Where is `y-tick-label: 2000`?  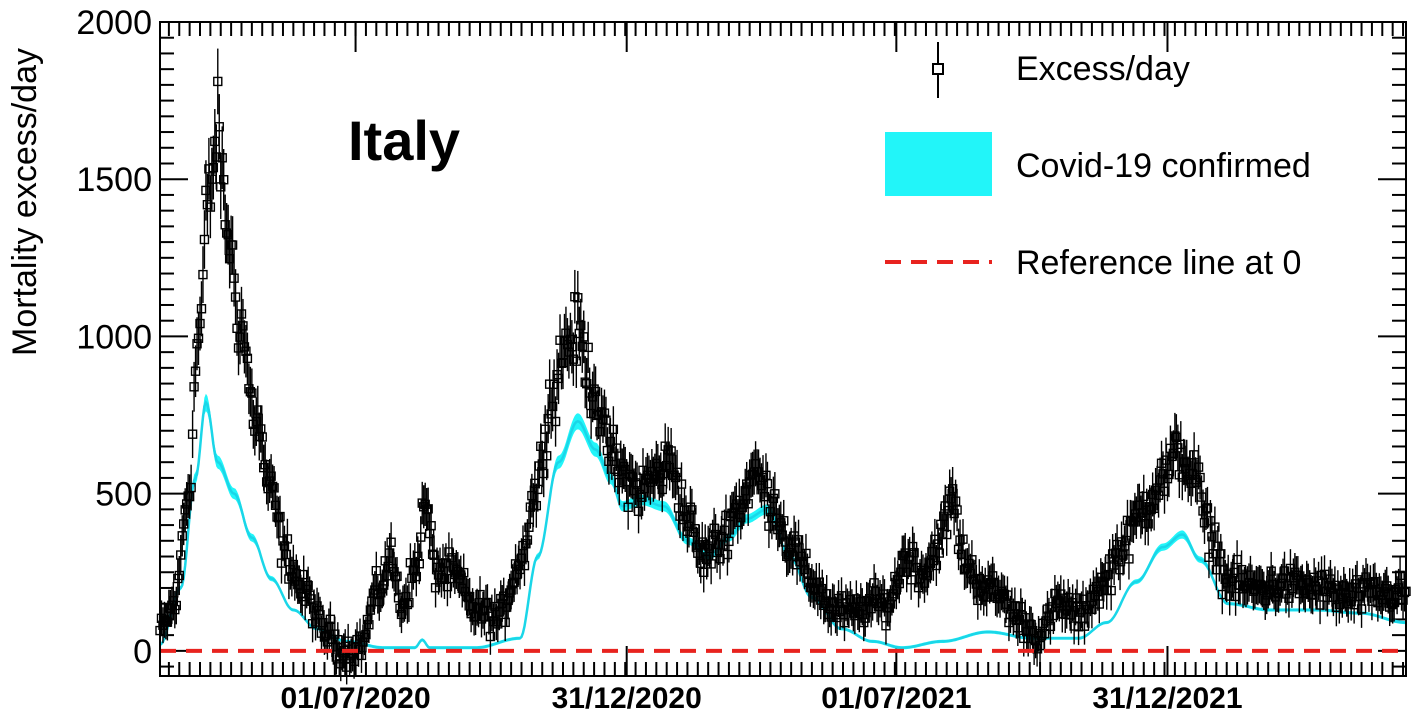 y-tick-label: 2000 is located at coordinates (114, 23).